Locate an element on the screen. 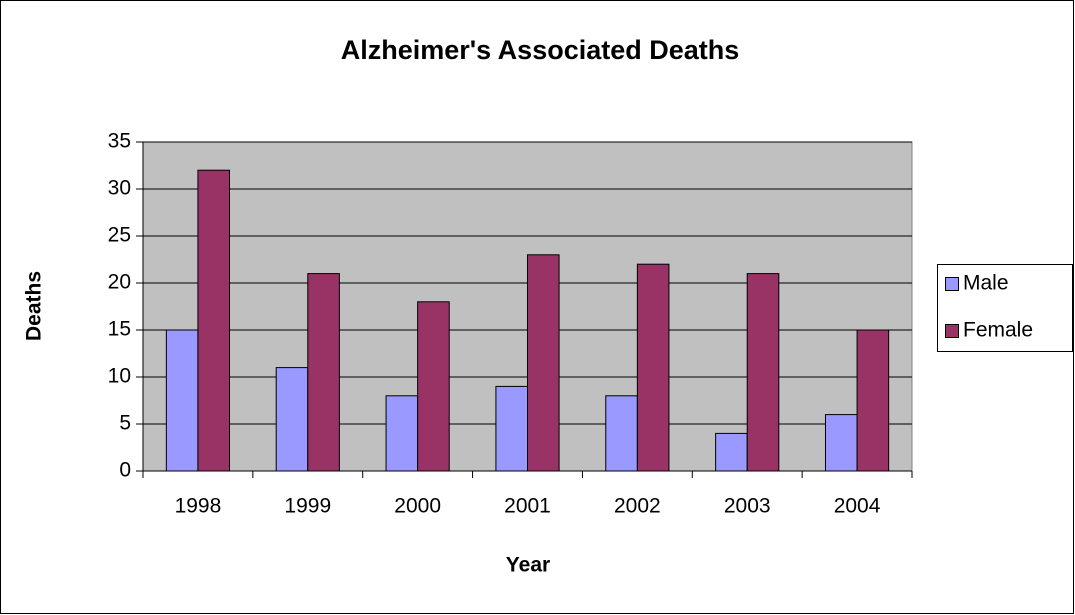 Image resolution: width=1075 pixels, height=615 pixels. y-tick-label: 5 is located at coordinates (125, 423).